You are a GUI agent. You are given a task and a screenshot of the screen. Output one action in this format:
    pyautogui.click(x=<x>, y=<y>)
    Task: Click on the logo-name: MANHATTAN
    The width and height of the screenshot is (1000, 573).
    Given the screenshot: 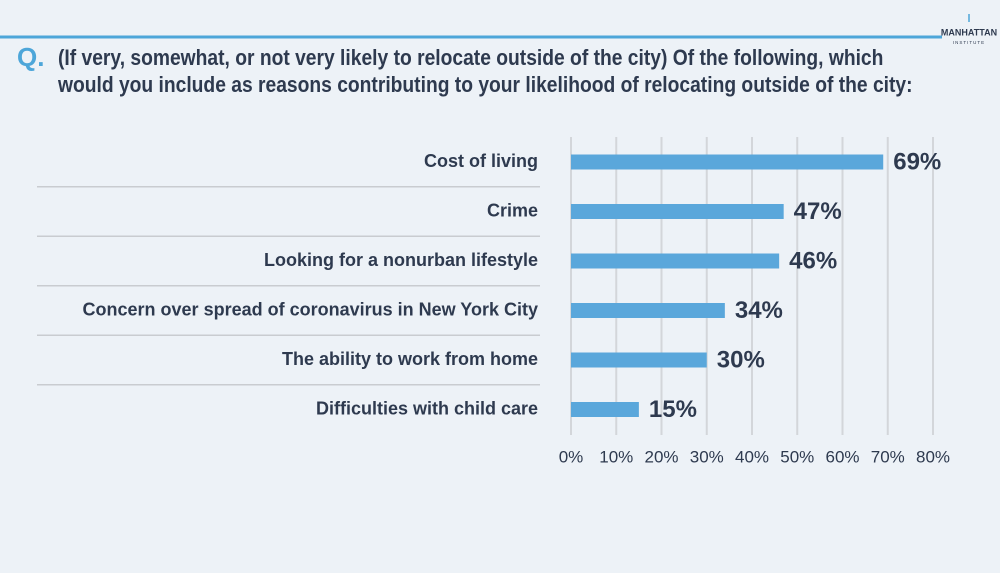 What is the action you would take?
    pyautogui.click(x=969, y=32)
    